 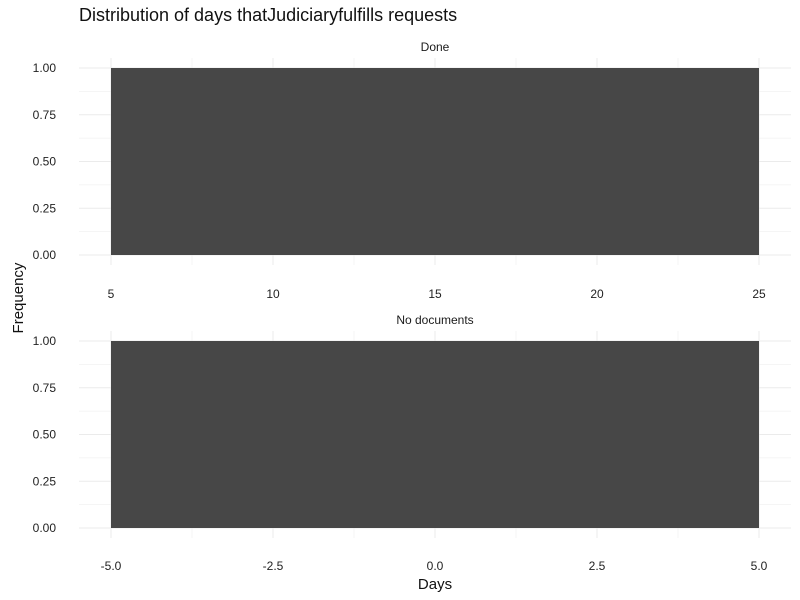 I want to click on x-tick-label: -5.0, so click(x=111, y=566).